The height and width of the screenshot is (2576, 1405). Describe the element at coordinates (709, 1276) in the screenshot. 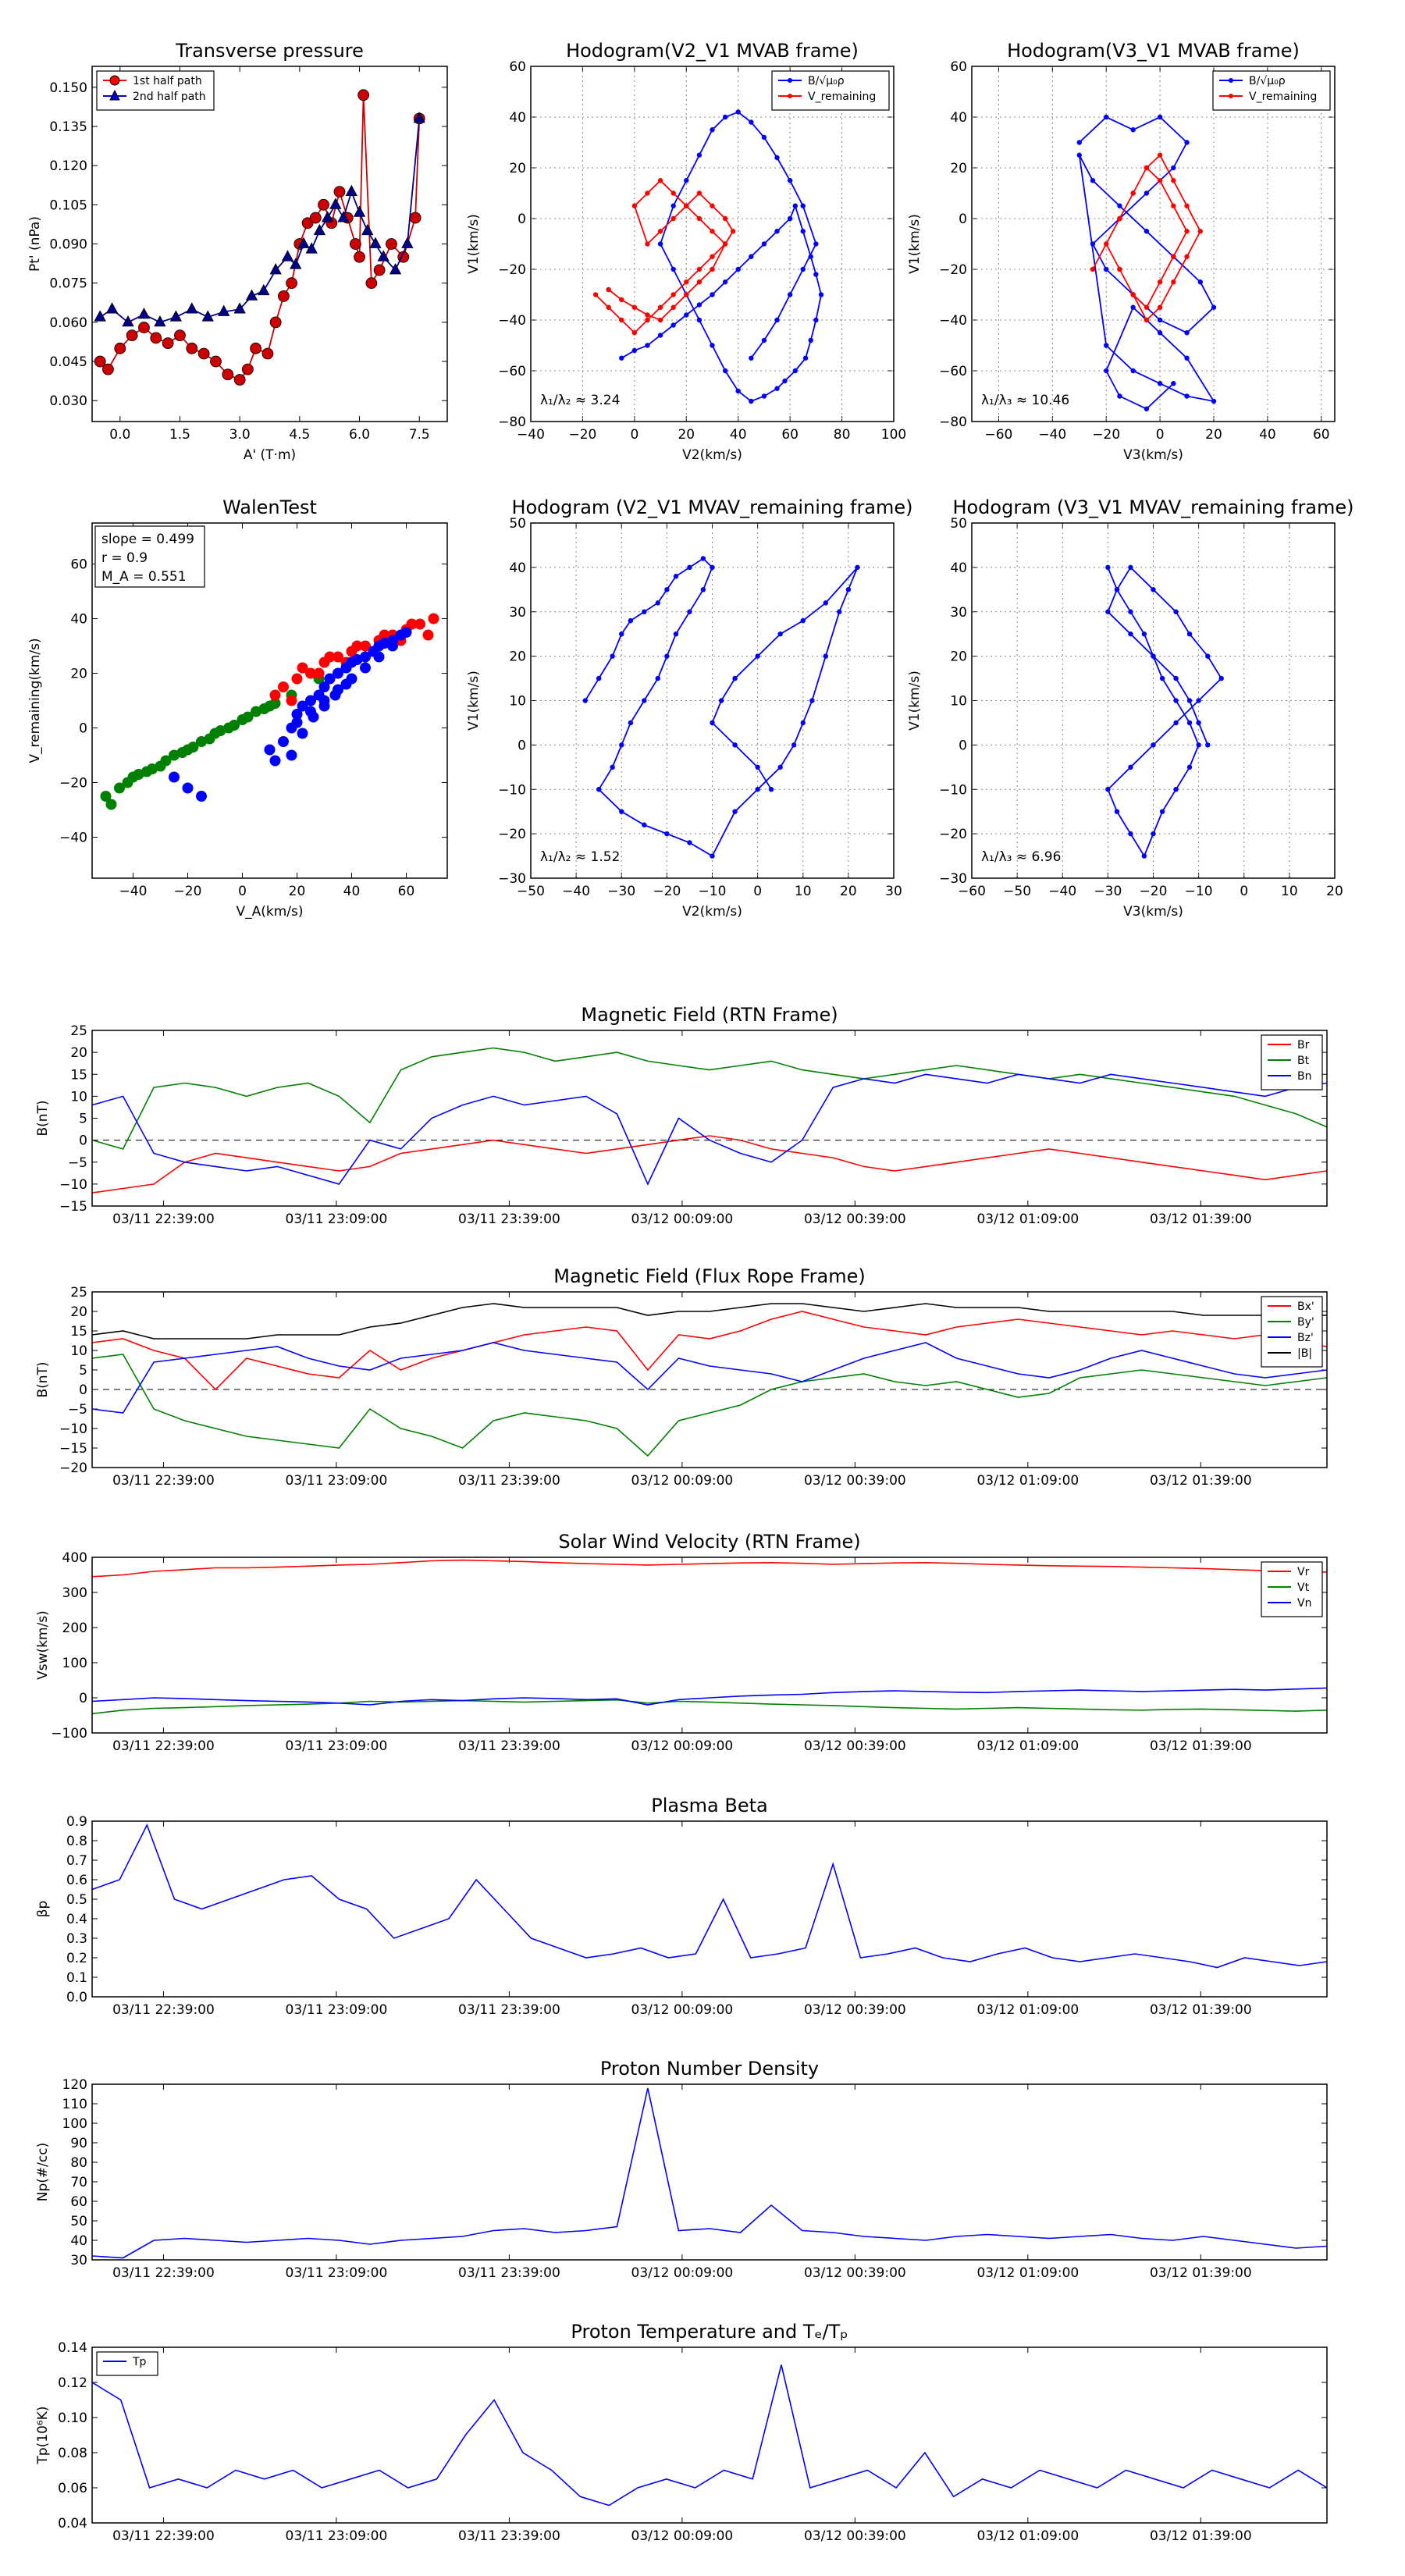

I see `chart-title: Magnetic Field (Flux Rope Frame)` at that location.